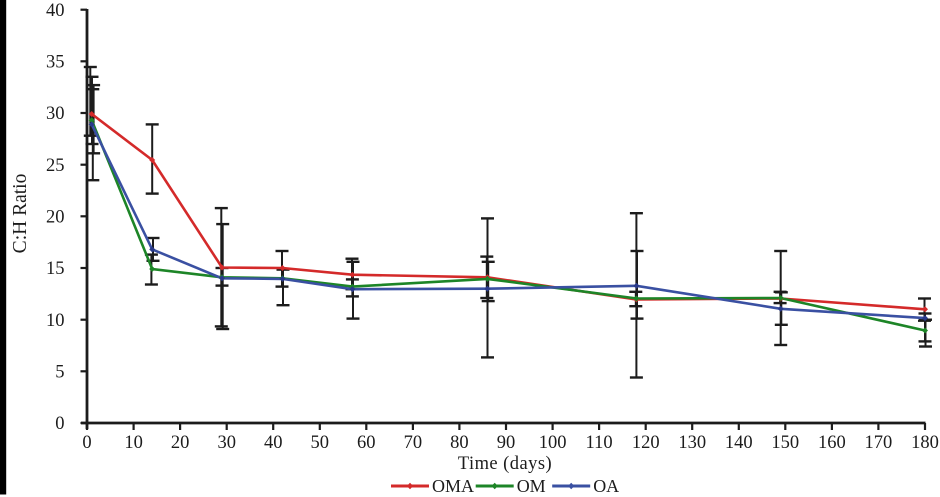 The height and width of the screenshot is (497, 940). Describe the element at coordinates (606, 486) in the screenshot. I see `svg-text: OA` at that location.